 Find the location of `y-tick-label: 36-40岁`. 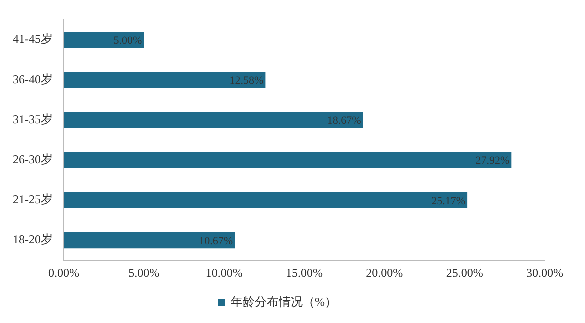

y-tick-label: 36-40岁 is located at coordinates (32, 79).